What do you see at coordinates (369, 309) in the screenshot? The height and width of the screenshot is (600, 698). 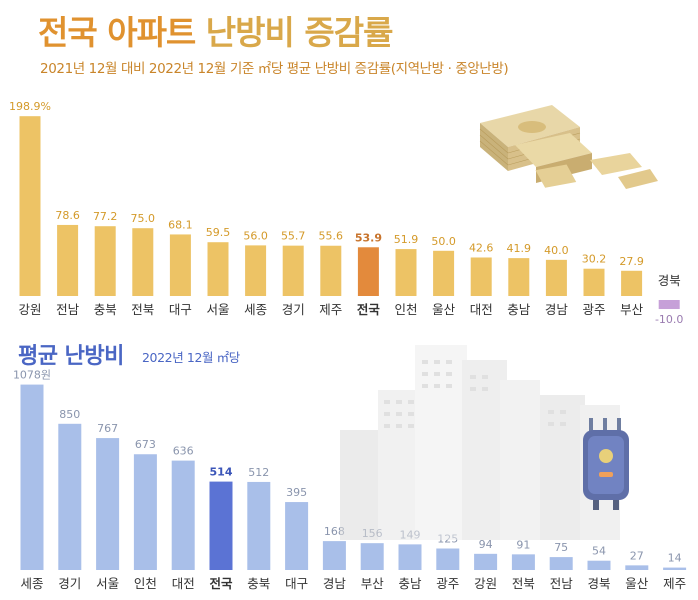 I see `rate-category-label: 전국` at bounding box center [369, 309].